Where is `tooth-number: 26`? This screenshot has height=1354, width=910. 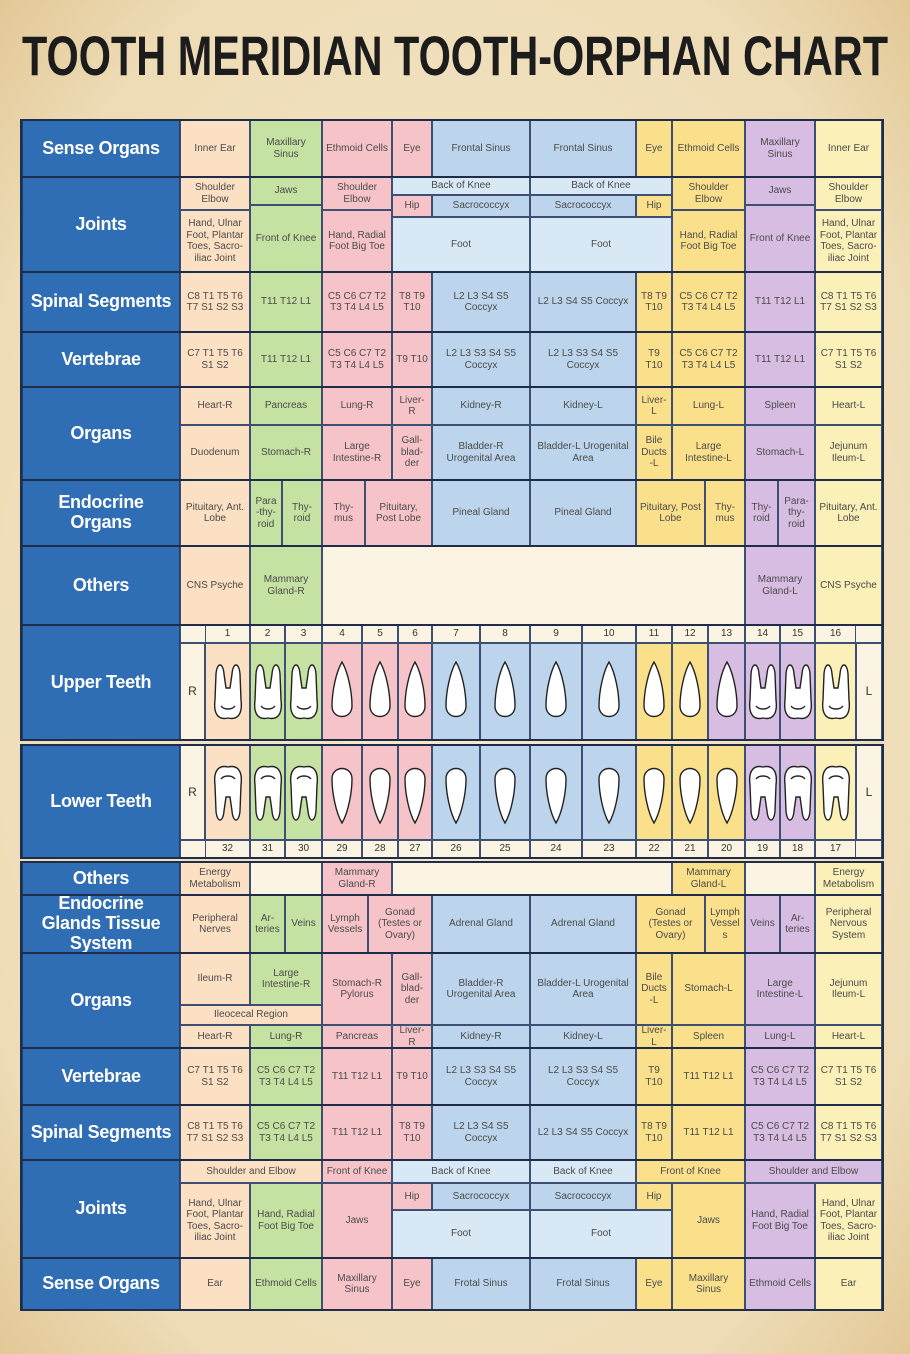 tooth-number: 26 is located at coordinates (456, 849).